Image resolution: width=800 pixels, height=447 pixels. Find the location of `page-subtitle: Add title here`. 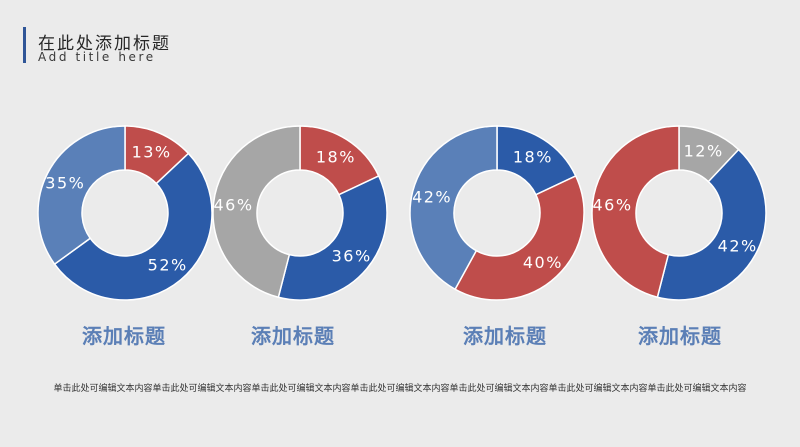

page-subtitle: Add title here is located at coordinates (97, 57).